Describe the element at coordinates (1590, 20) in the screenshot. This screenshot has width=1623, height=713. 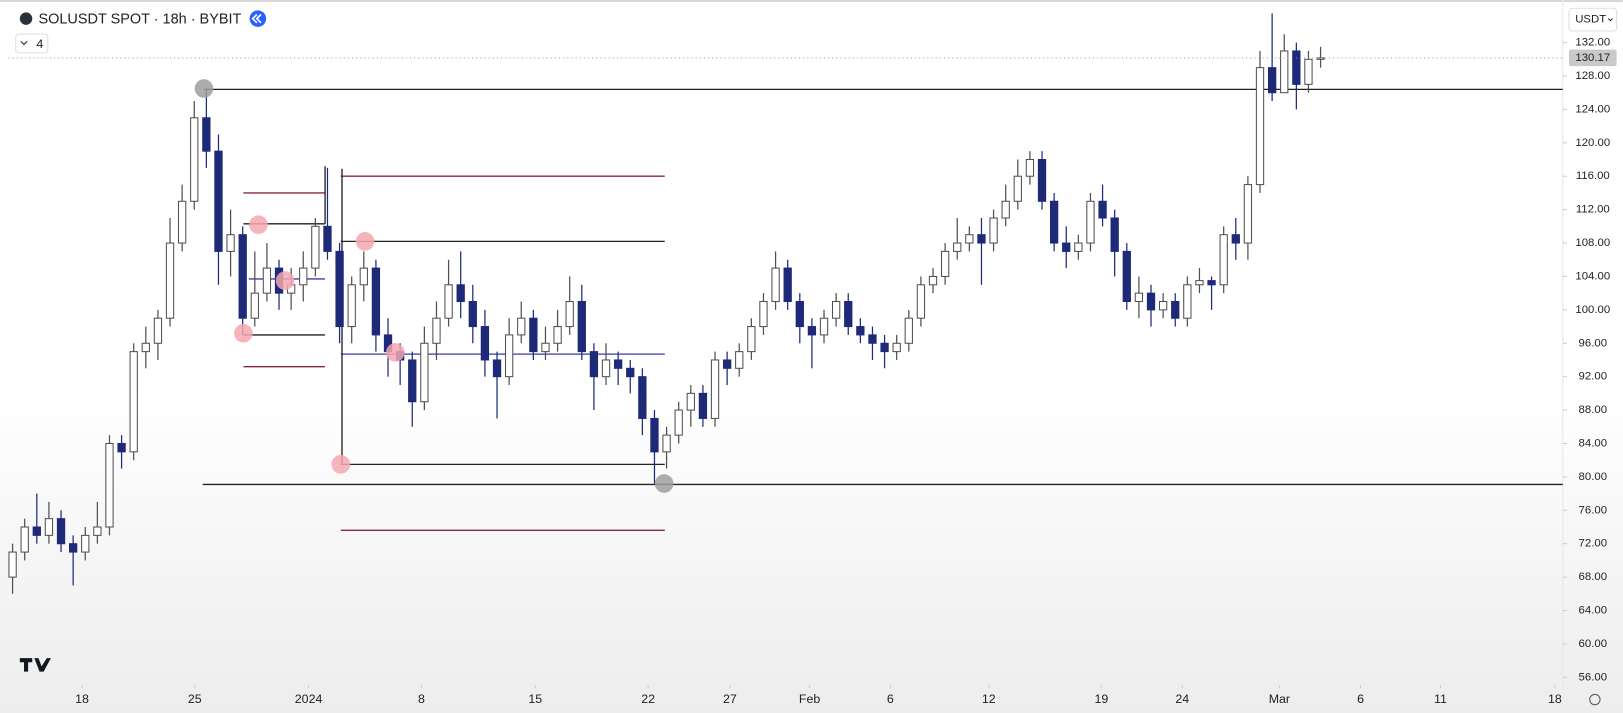
I see `currency: USDT` at that location.